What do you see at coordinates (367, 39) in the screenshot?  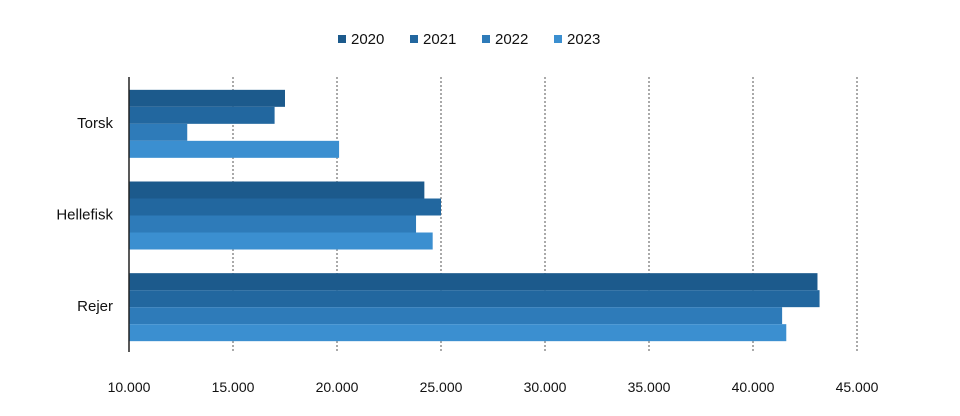 I see `legend-label-2020: 2020` at bounding box center [367, 39].